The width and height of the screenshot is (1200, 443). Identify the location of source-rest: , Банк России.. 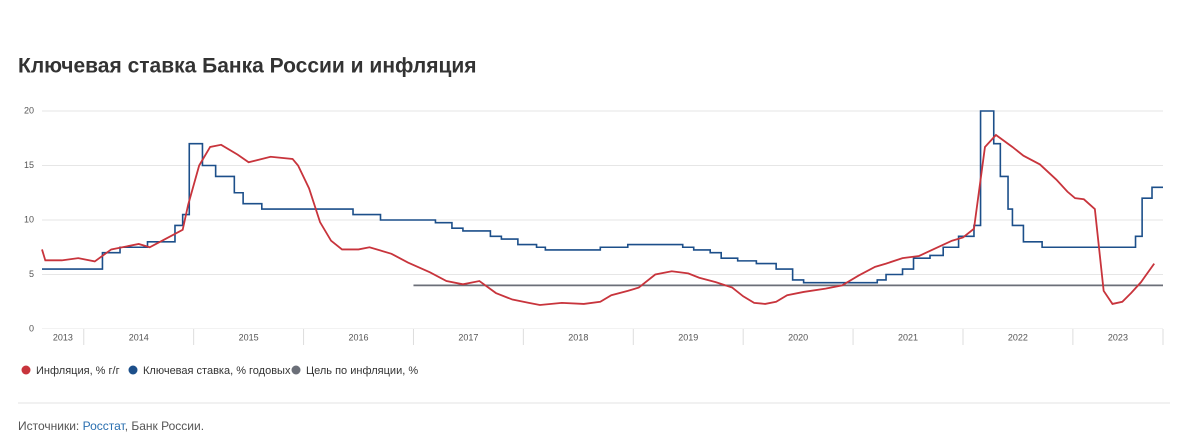
(164, 426).